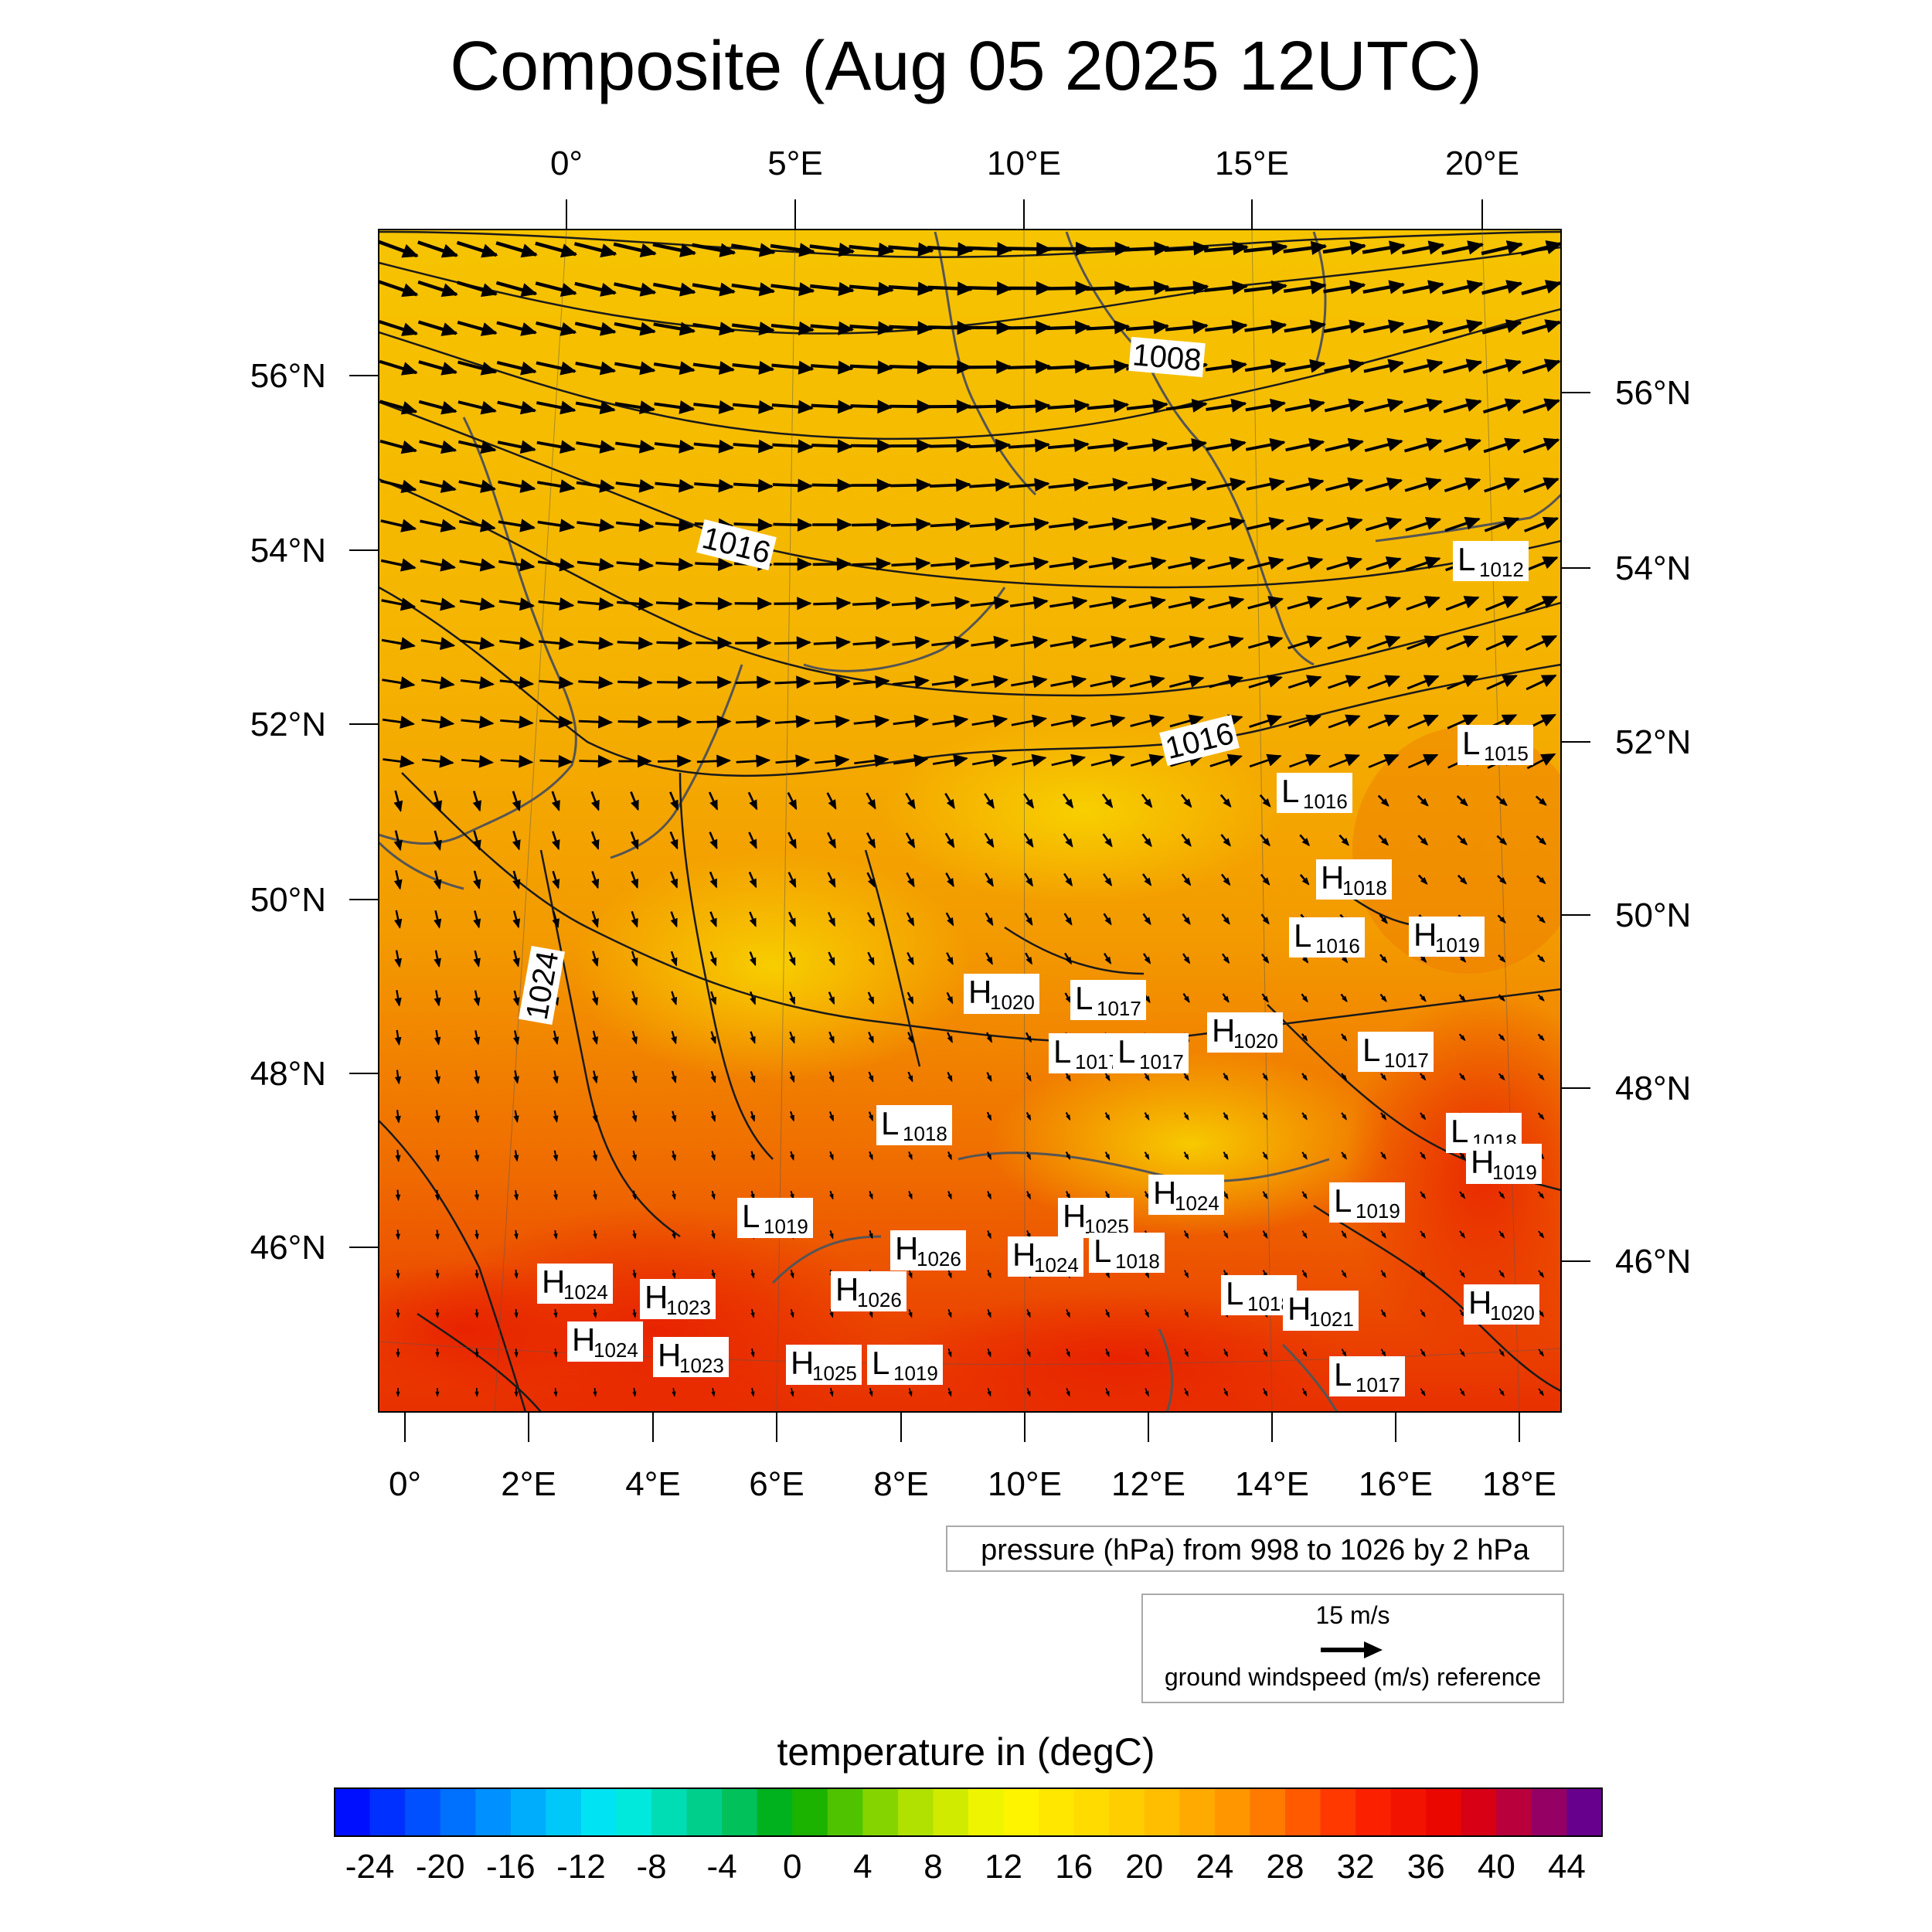  What do you see at coordinates (1167, 357) in the screenshot?
I see `isobar-value-label: 1008` at bounding box center [1167, 357].